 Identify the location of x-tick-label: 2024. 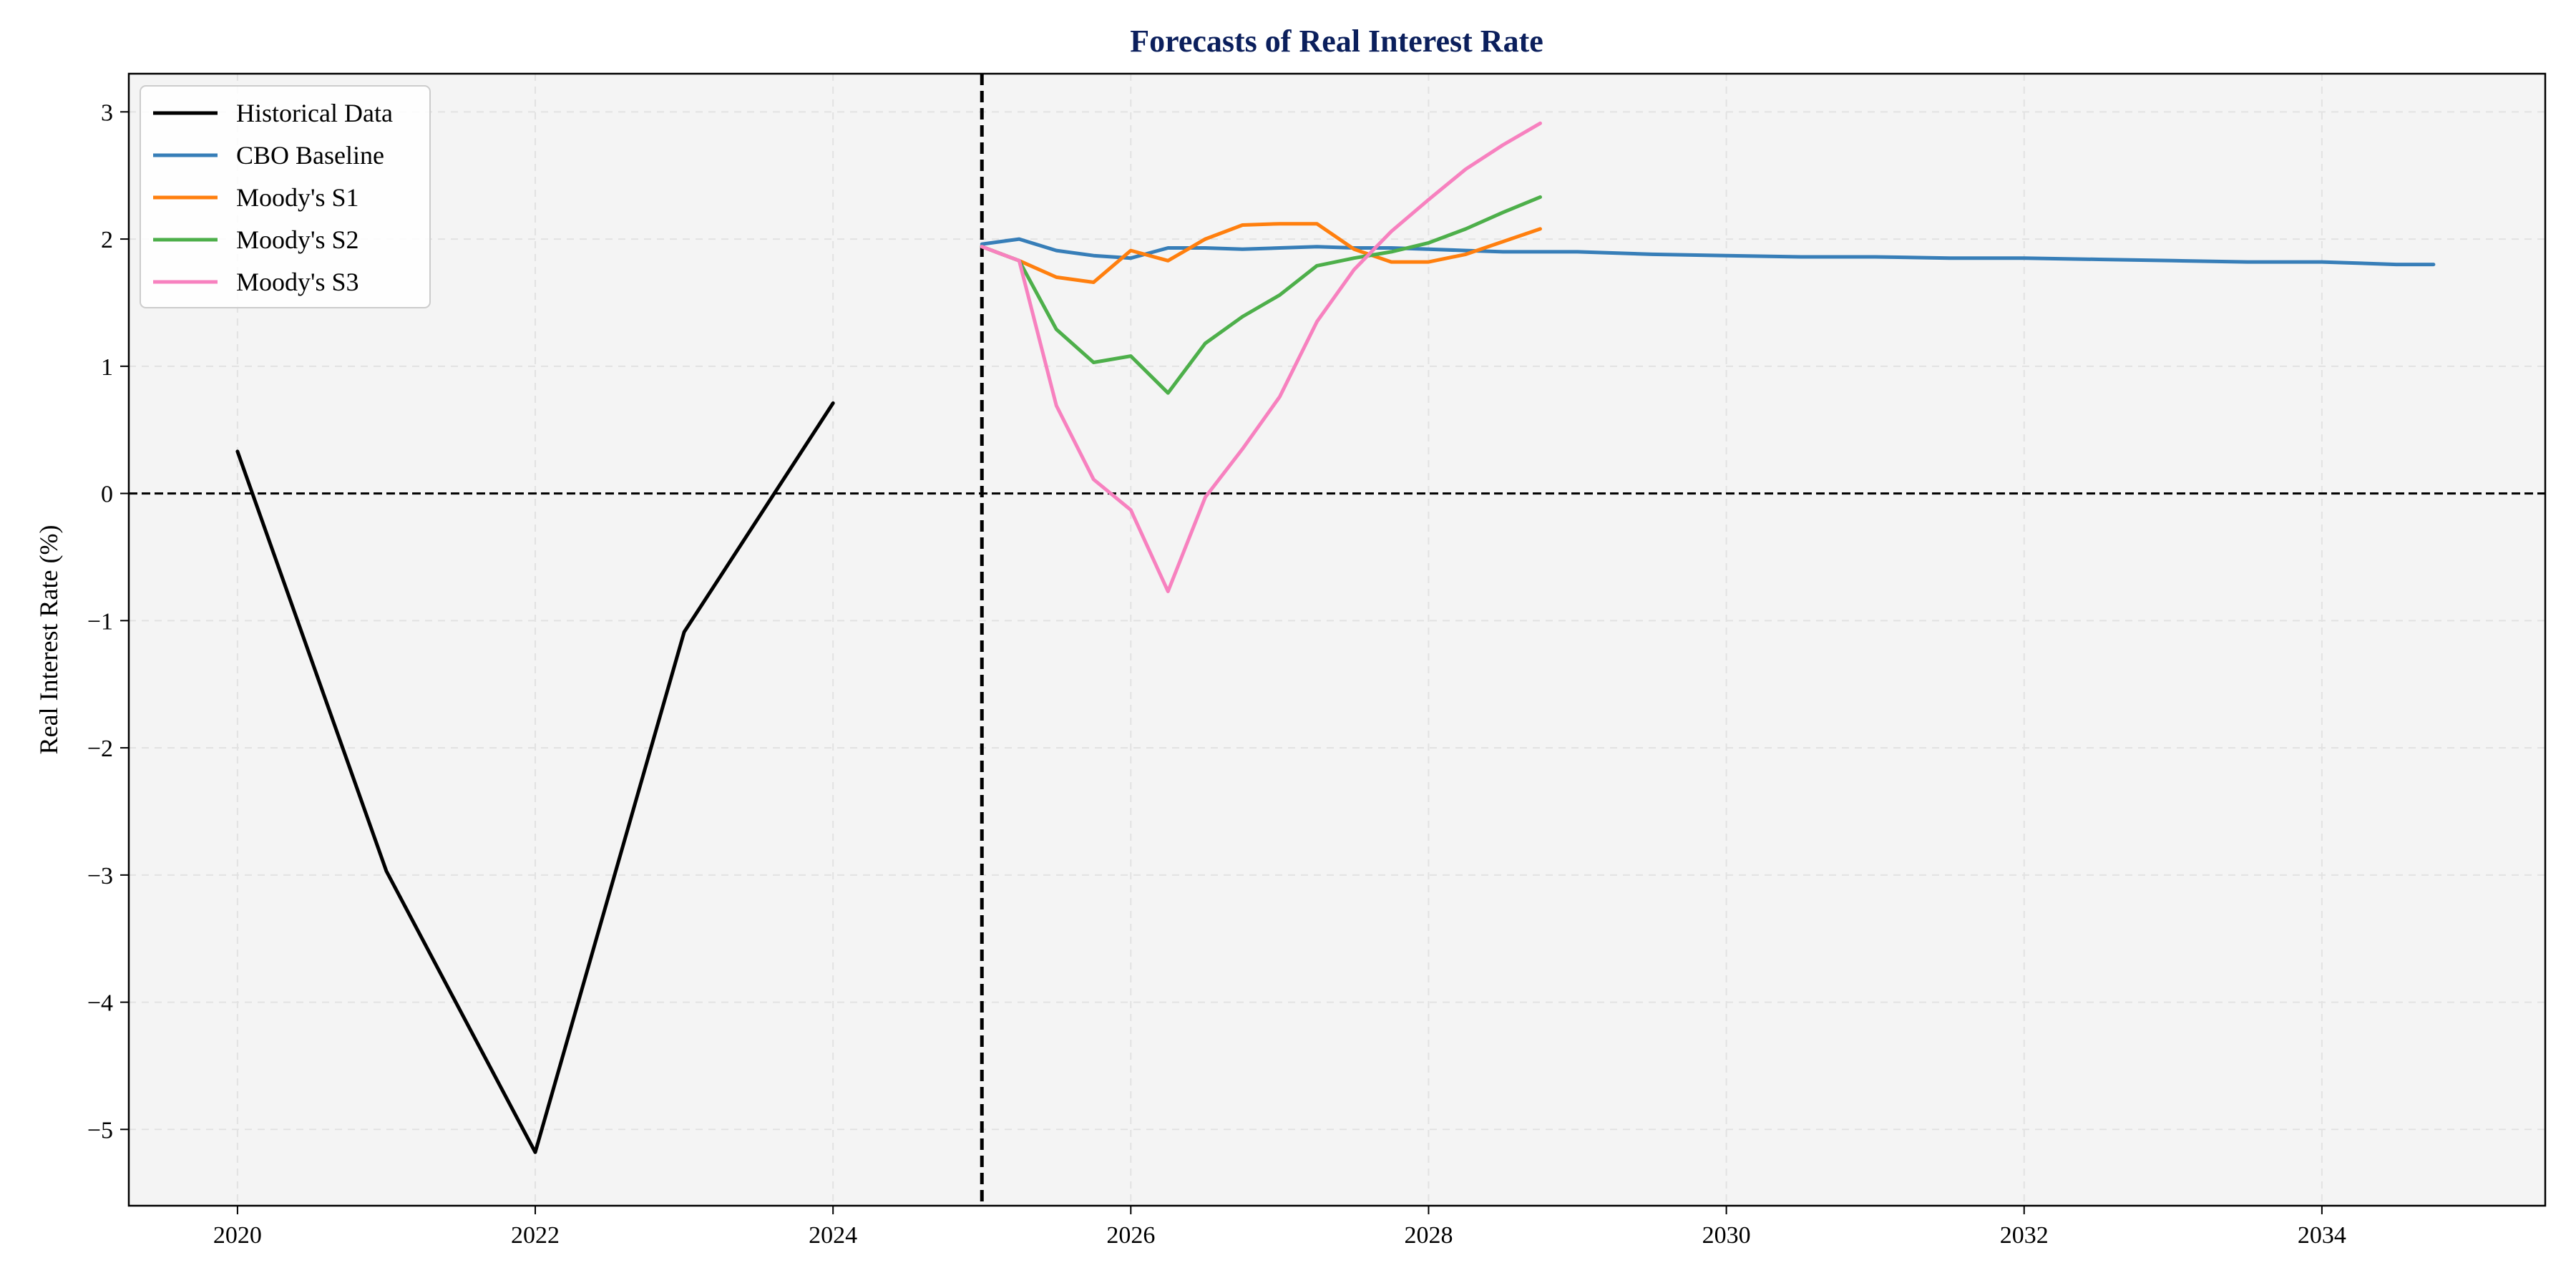
(833, 1235).